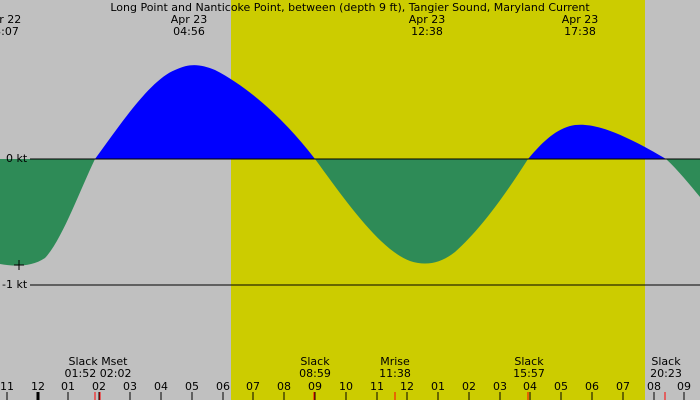 The height and width of the screenshot is (400, 700). I want to click on hour-ticks, so click(345, 396).